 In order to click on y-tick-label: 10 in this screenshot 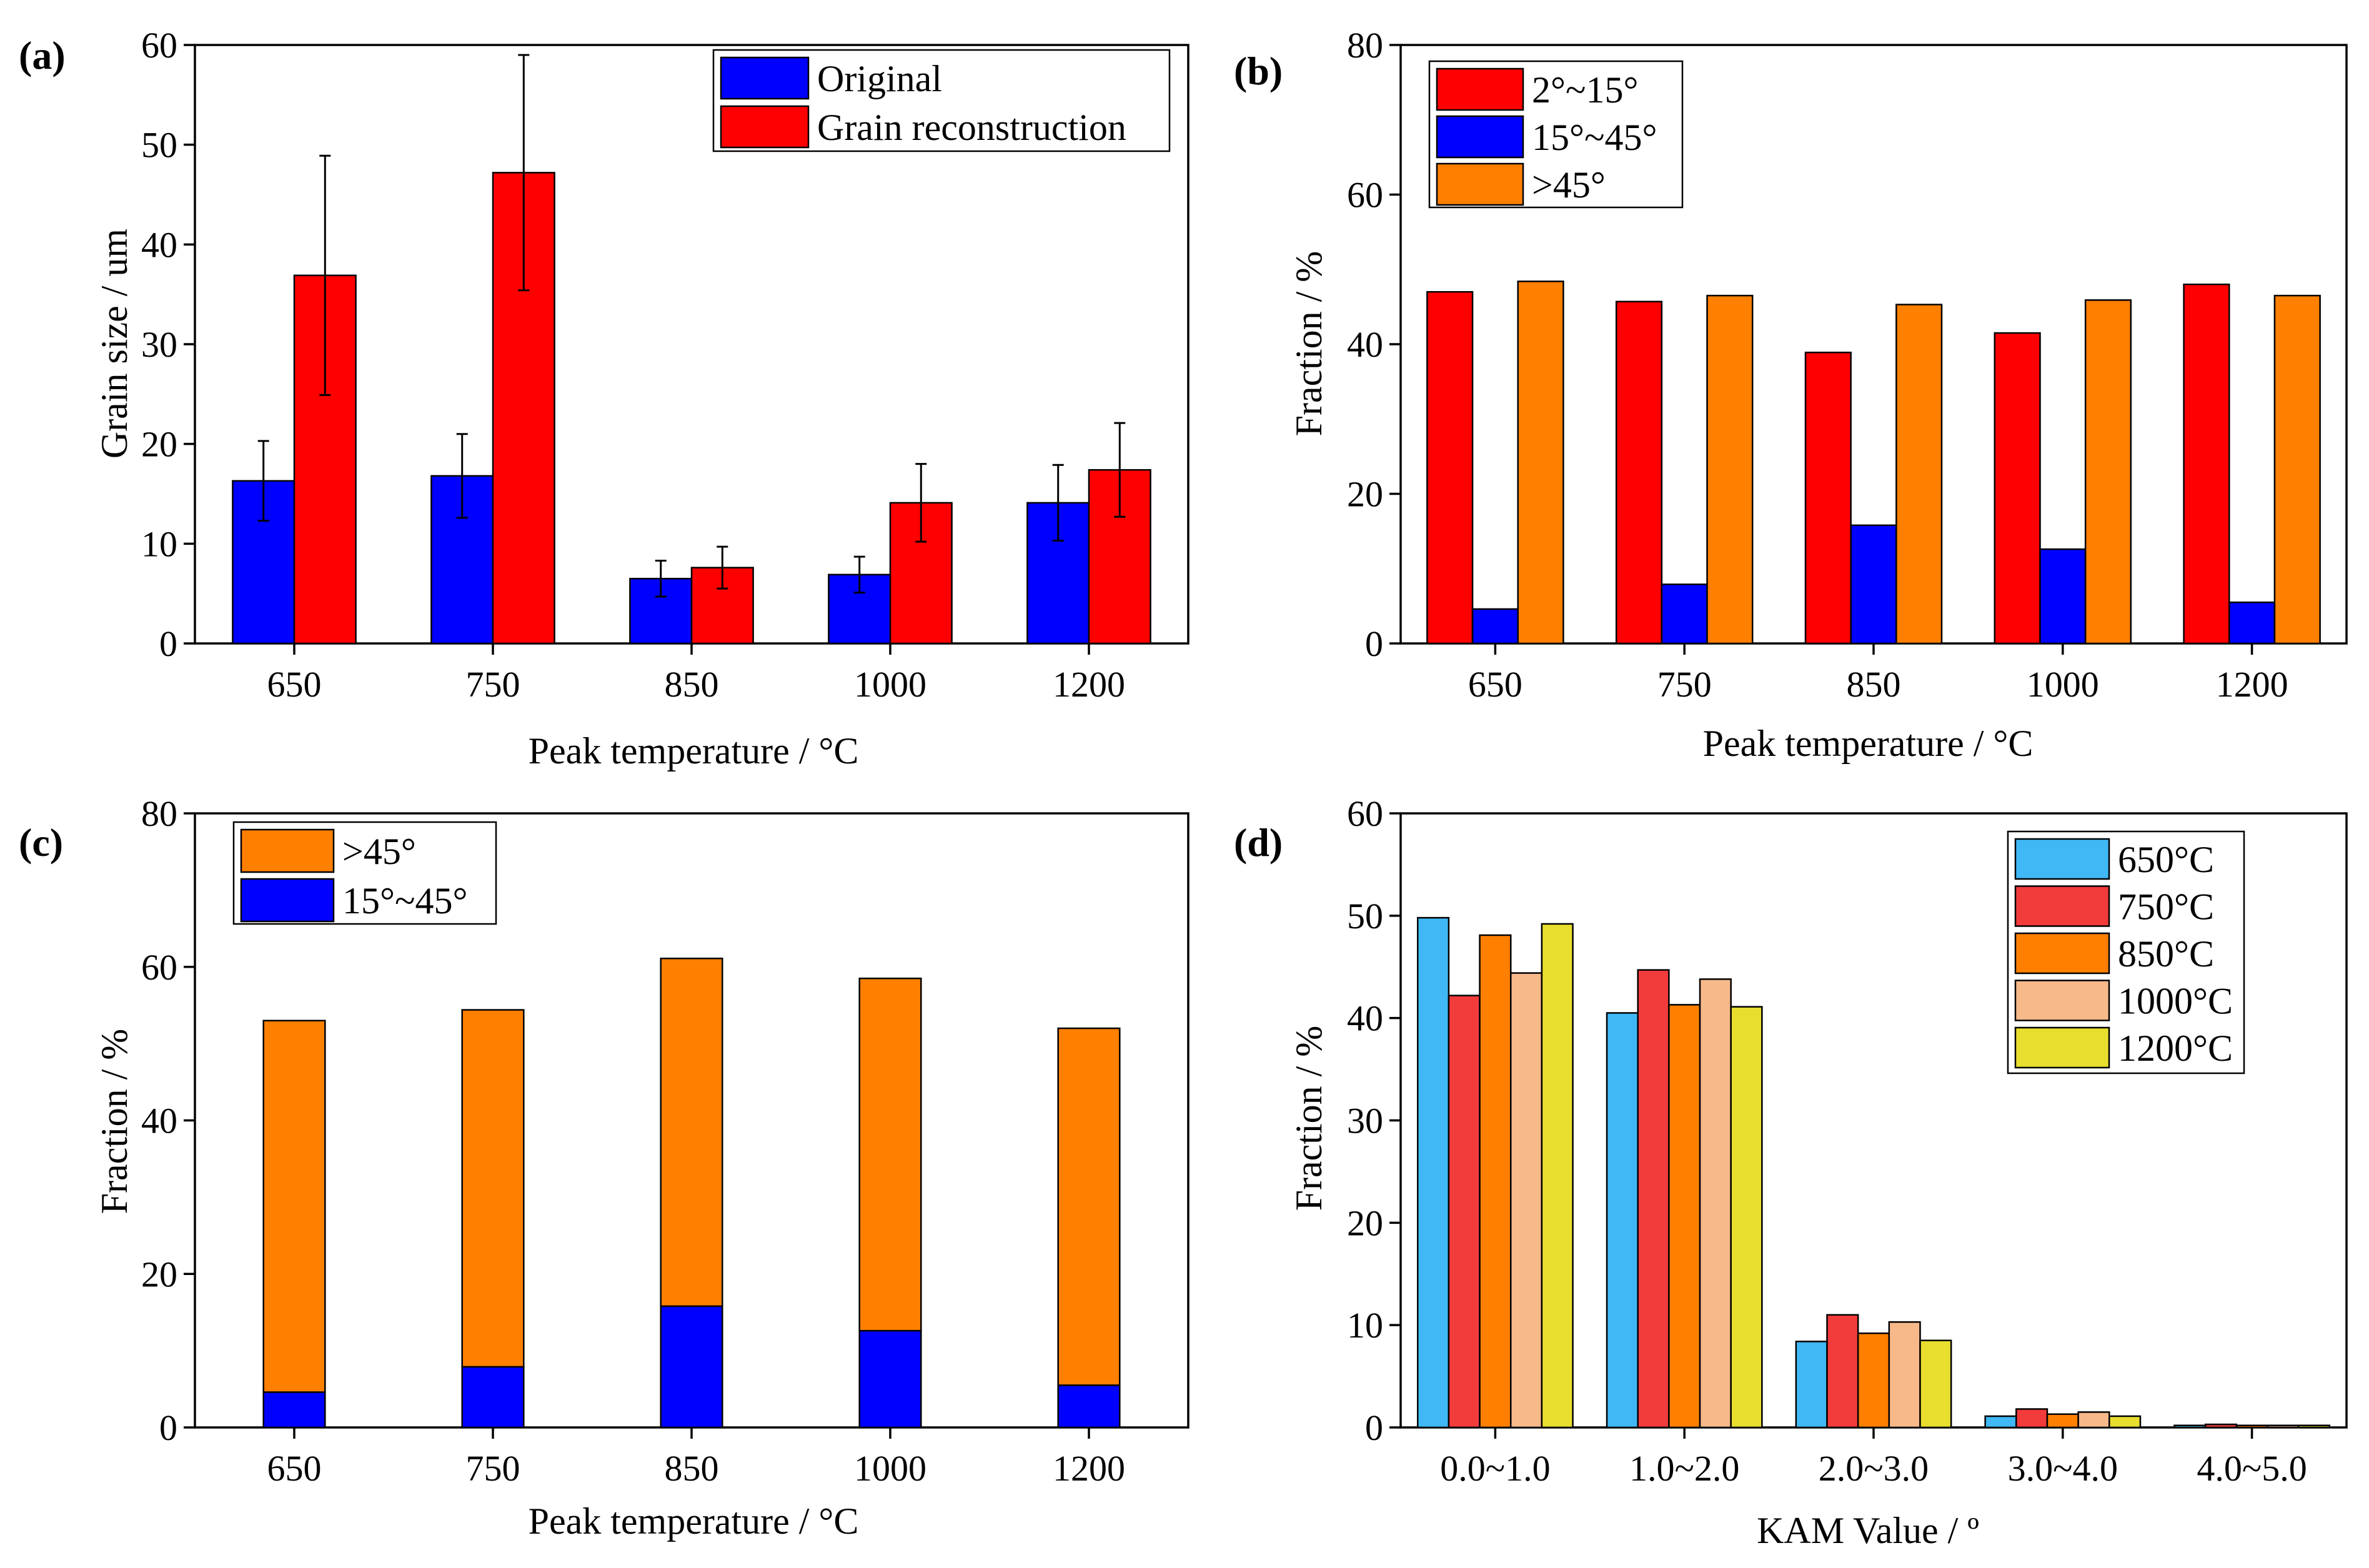, I will do `click(1365, 1325)`.